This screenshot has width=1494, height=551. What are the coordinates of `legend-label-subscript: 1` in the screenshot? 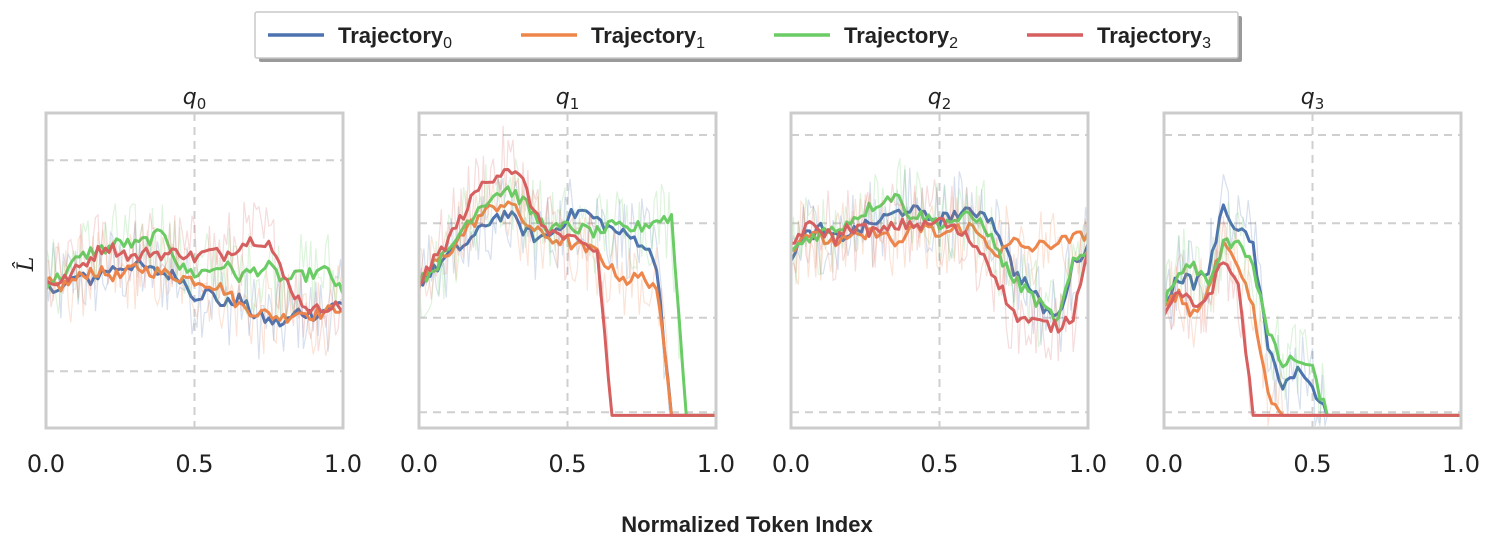 It's located at (700, 43).